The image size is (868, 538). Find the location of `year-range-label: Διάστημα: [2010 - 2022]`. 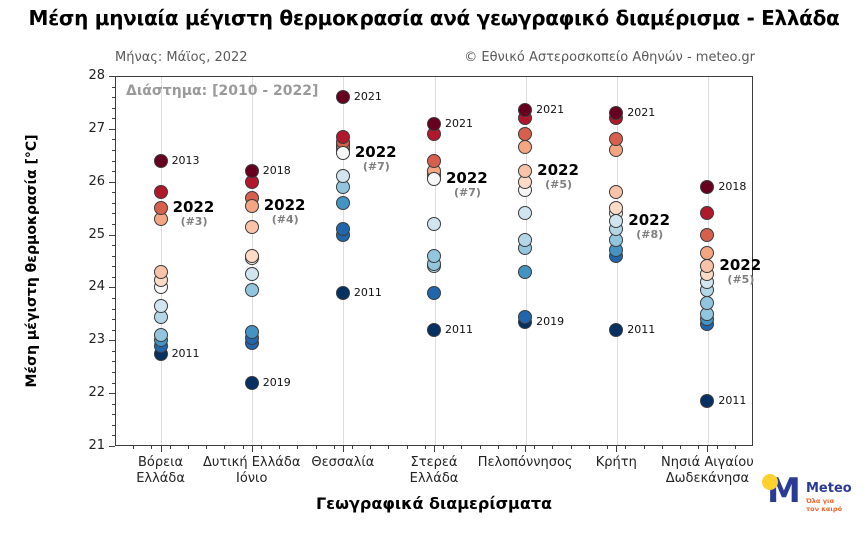

year-range-label: Διάστημα: [2010 - 2022] is located at coordinates (222, 91).